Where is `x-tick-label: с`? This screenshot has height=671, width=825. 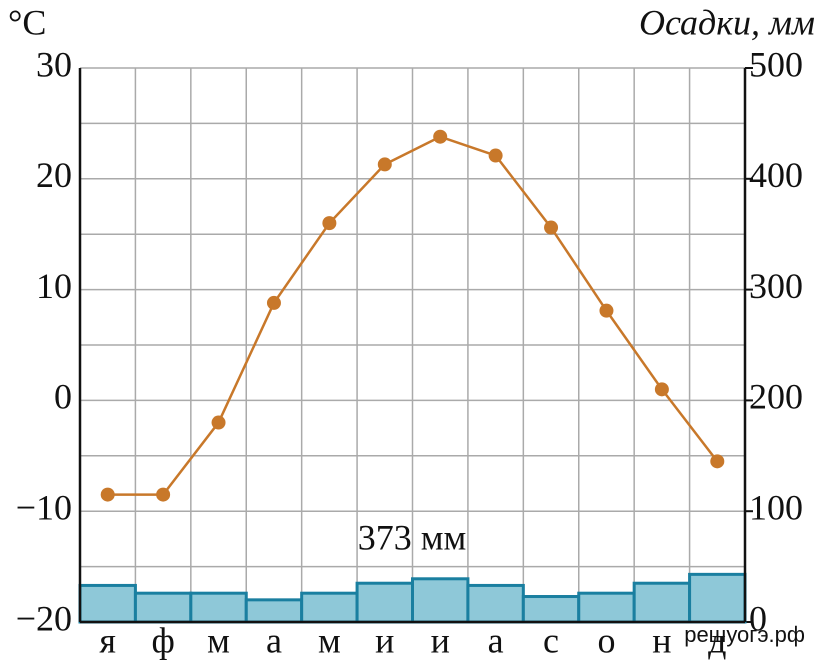 x-tick-label: с is located at coordinates (551, 640).